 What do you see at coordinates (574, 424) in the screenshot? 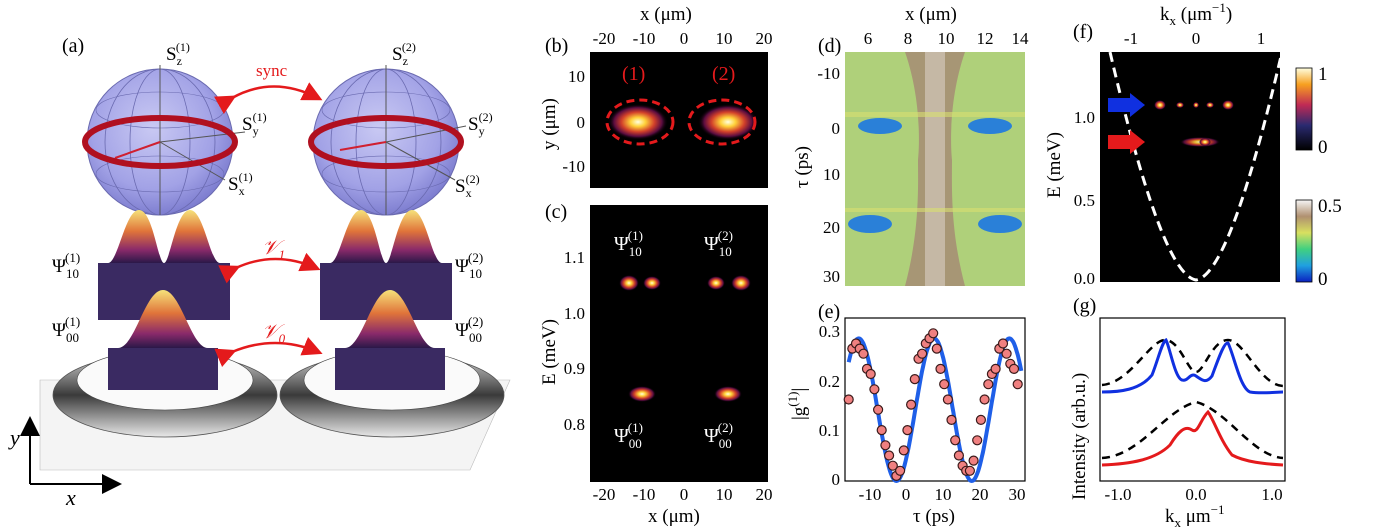
I see `svg-text: 0.8` at bounding box center [574, 424].